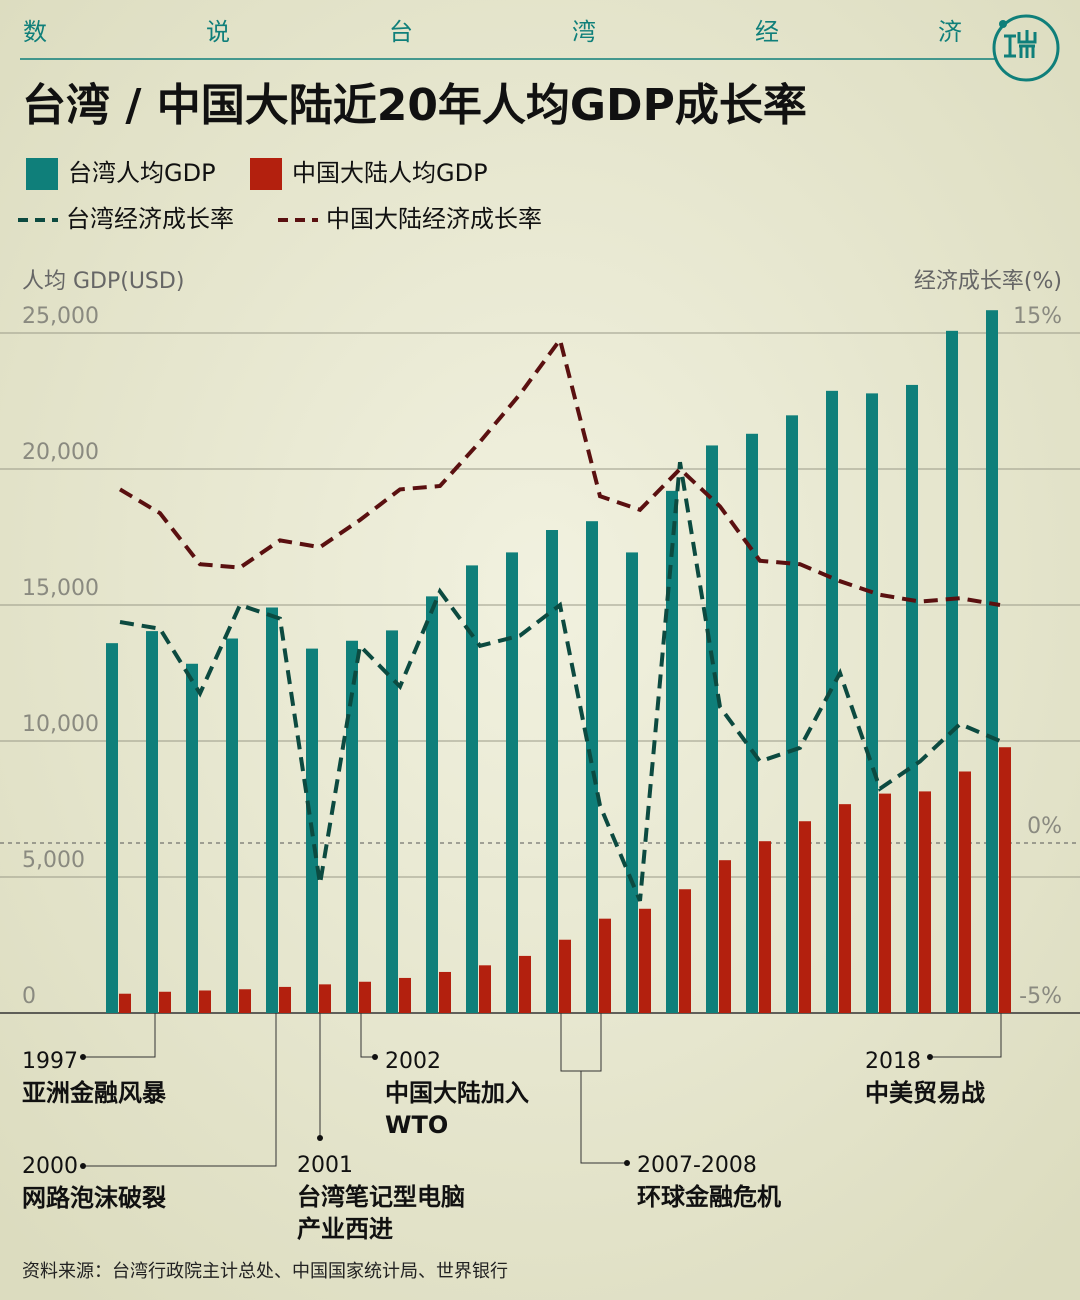 Image resolution: width=1080 pixels, height=1300 pixels. What do you see at coordinates (434, 219) in the screenshot?
I see `legend-label: 中国大陆经济成长率` at bounding box center [434, 219].